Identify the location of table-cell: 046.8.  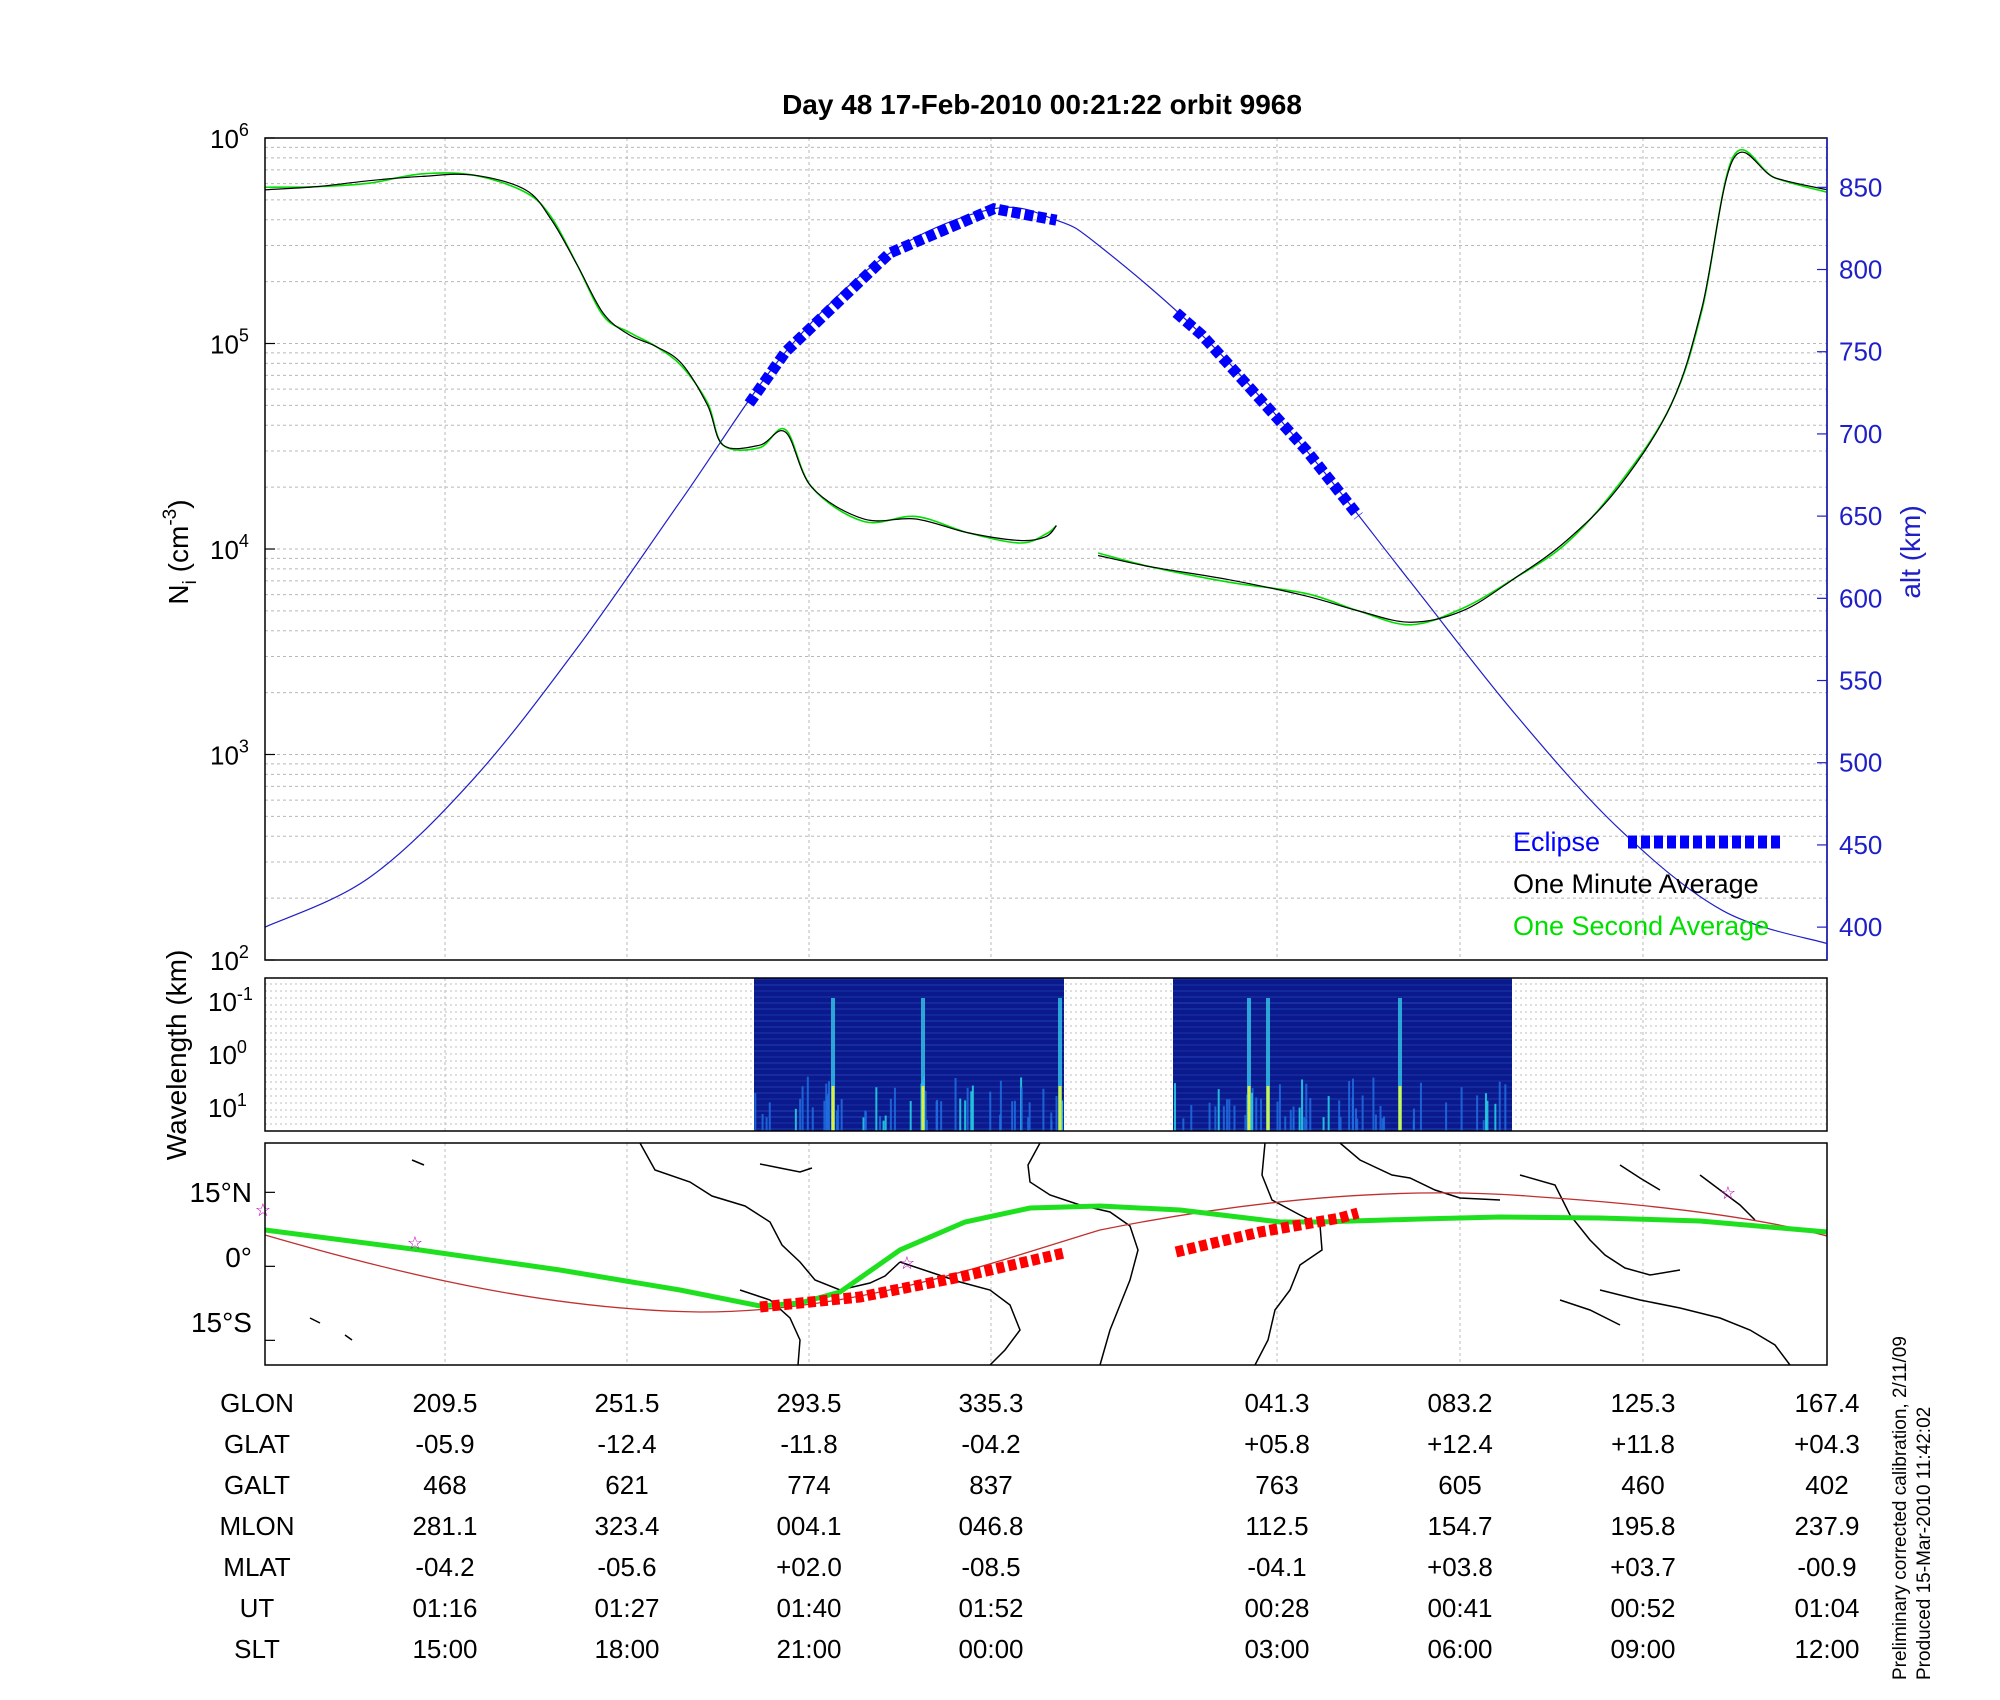
(990, 1526).